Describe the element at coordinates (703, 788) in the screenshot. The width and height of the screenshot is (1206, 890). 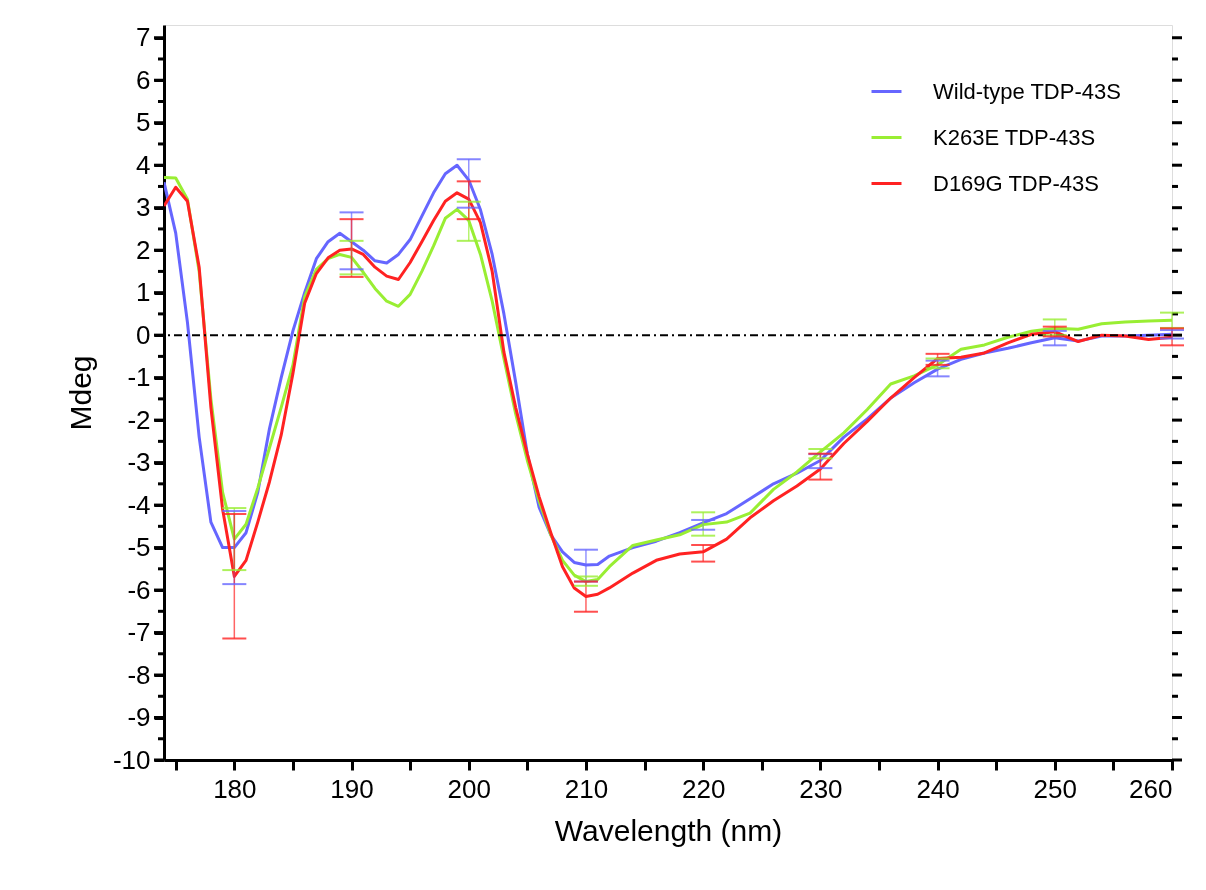
I see `x-tick-label: 220` at that location.